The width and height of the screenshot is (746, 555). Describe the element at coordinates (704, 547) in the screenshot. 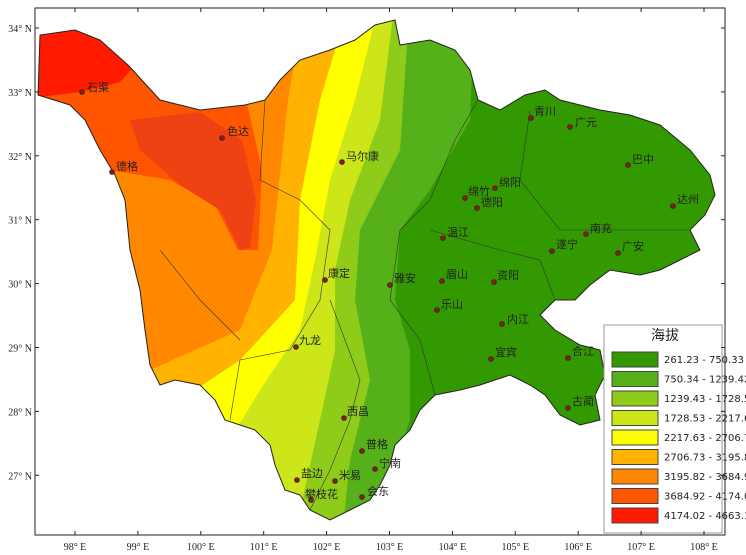

I see `lon-tick-label: 108° E` at that location.